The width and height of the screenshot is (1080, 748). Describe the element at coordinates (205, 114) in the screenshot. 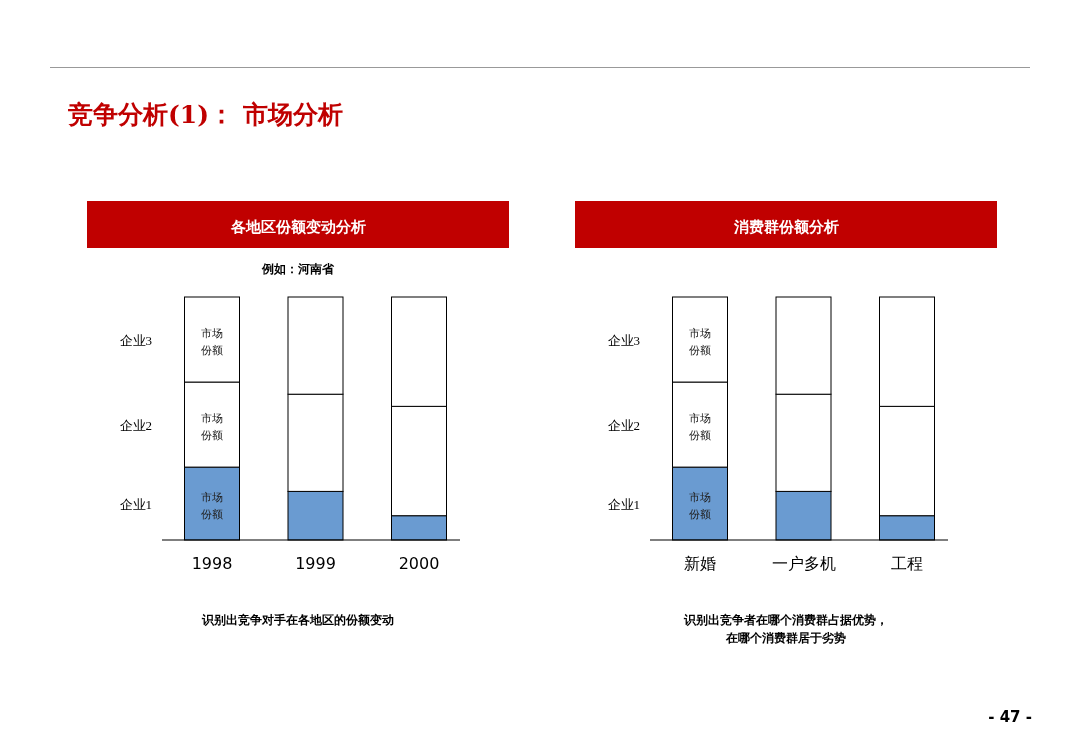

I see `text: 竞争分析(1)： 市场分析` at that location.